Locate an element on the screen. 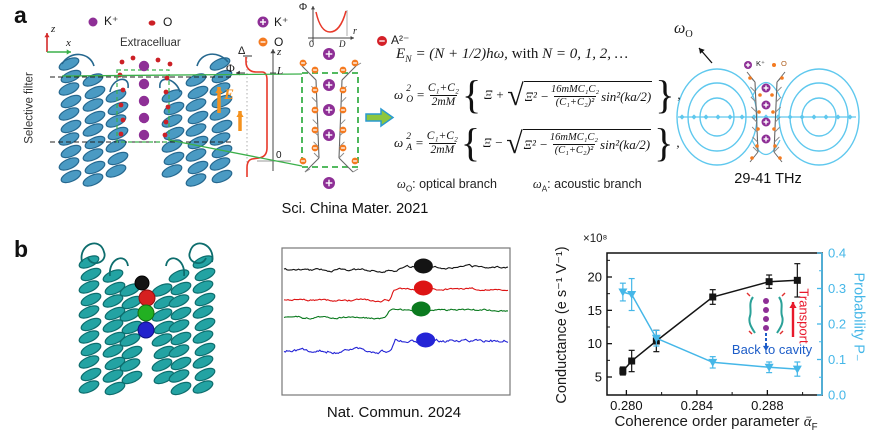  inset-back-to-cavity-label: Back to cavity is located at coordinates (772, 349).